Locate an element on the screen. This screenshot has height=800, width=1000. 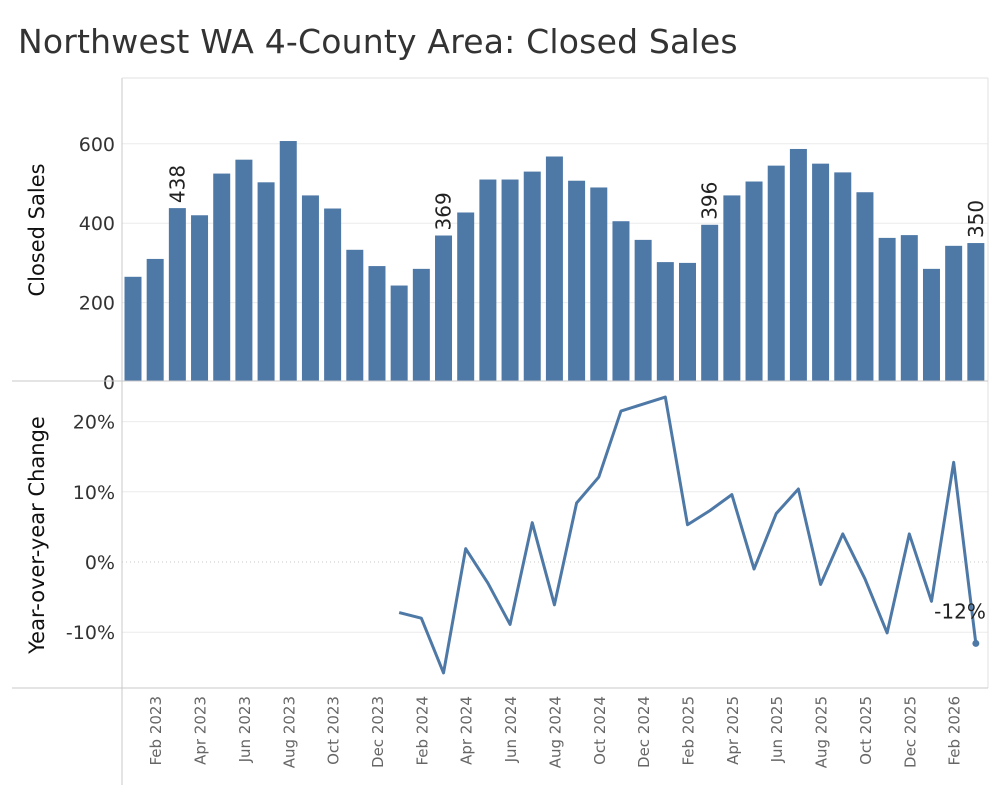
x-tick-label: Feb 2023 is located at coordinates (156, 731).